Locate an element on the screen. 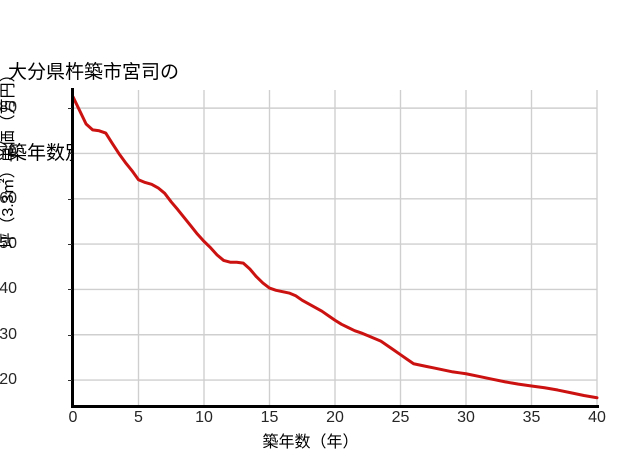 Image resolution: width=621 pixels, height=465 pixels. y-axis-label: 坪（3.3㎡）単価（万円） is located at coordinates (8, 157).